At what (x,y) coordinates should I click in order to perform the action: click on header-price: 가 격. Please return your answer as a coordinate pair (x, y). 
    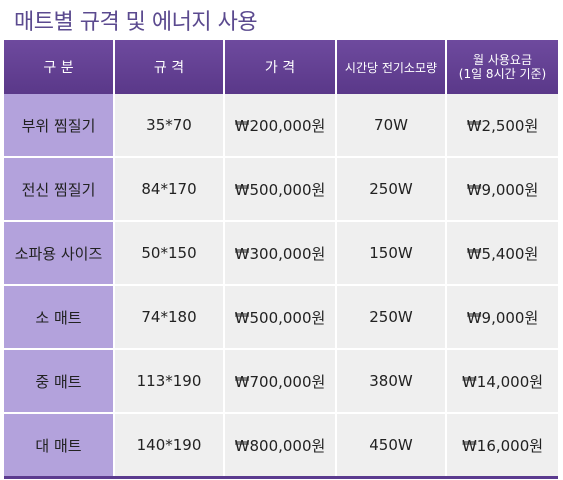
    Looking at the image, I should click on (280, 67).